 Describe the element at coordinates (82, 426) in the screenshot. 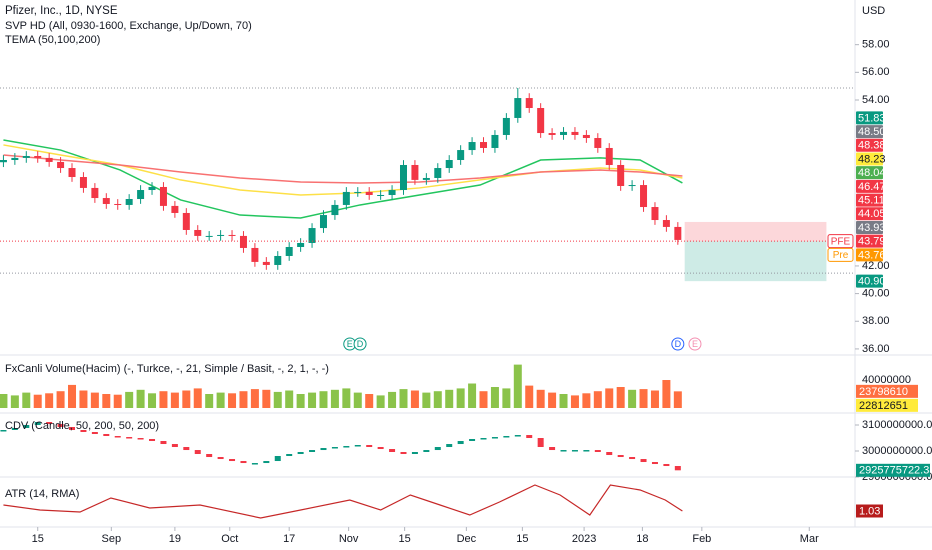

I see `pane-title: CDV (Candle, 50, 200, 50, 200)` at that location.